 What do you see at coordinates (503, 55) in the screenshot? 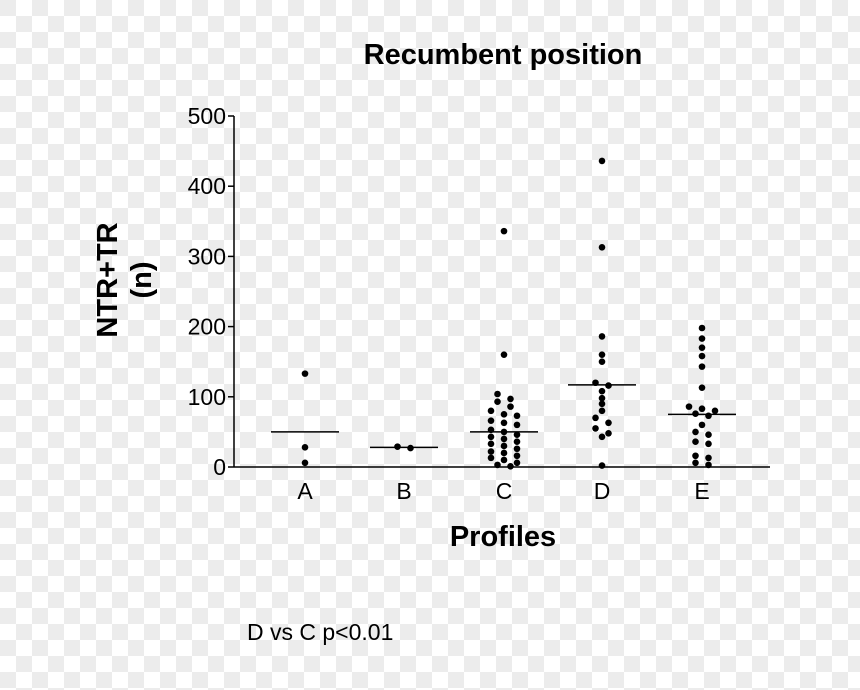
I see `chart-title: Recumbent position` at bounding box center [503, 55].